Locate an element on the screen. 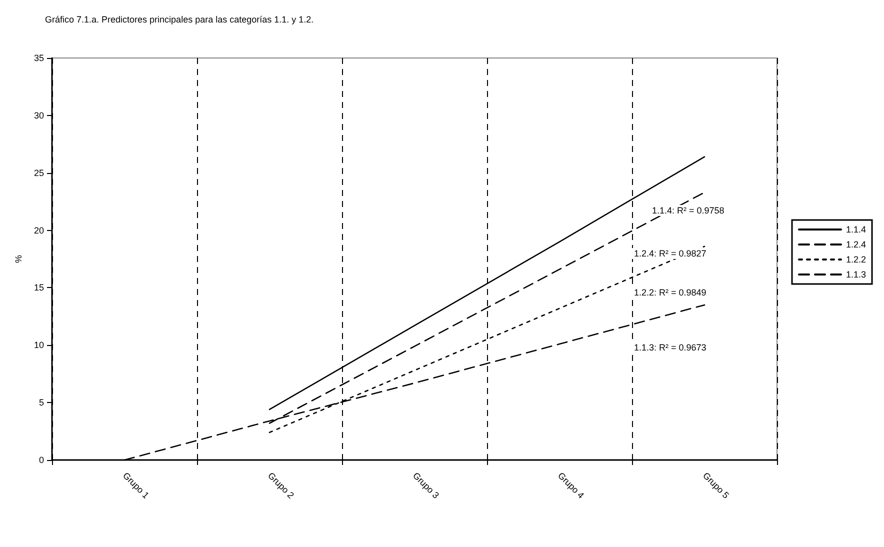 The image size is (884, 547). legend-label: 1.1.3 is located at coordinates (856, 275).